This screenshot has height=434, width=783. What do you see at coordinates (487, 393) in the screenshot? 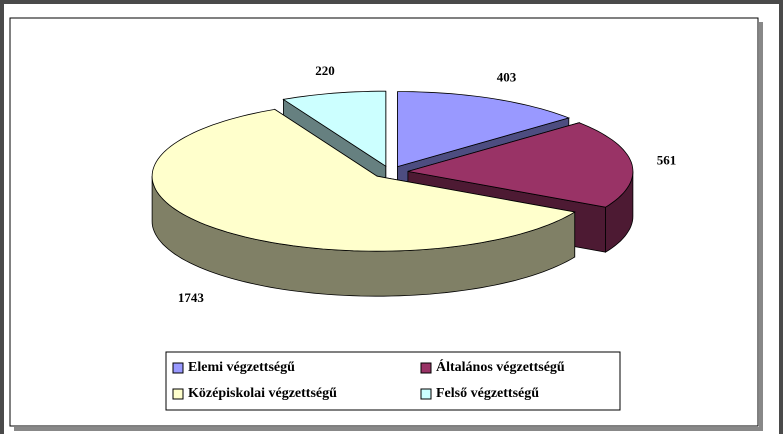
I see `legend-label: Felső végzettségű` at bounding box center [487, 393].